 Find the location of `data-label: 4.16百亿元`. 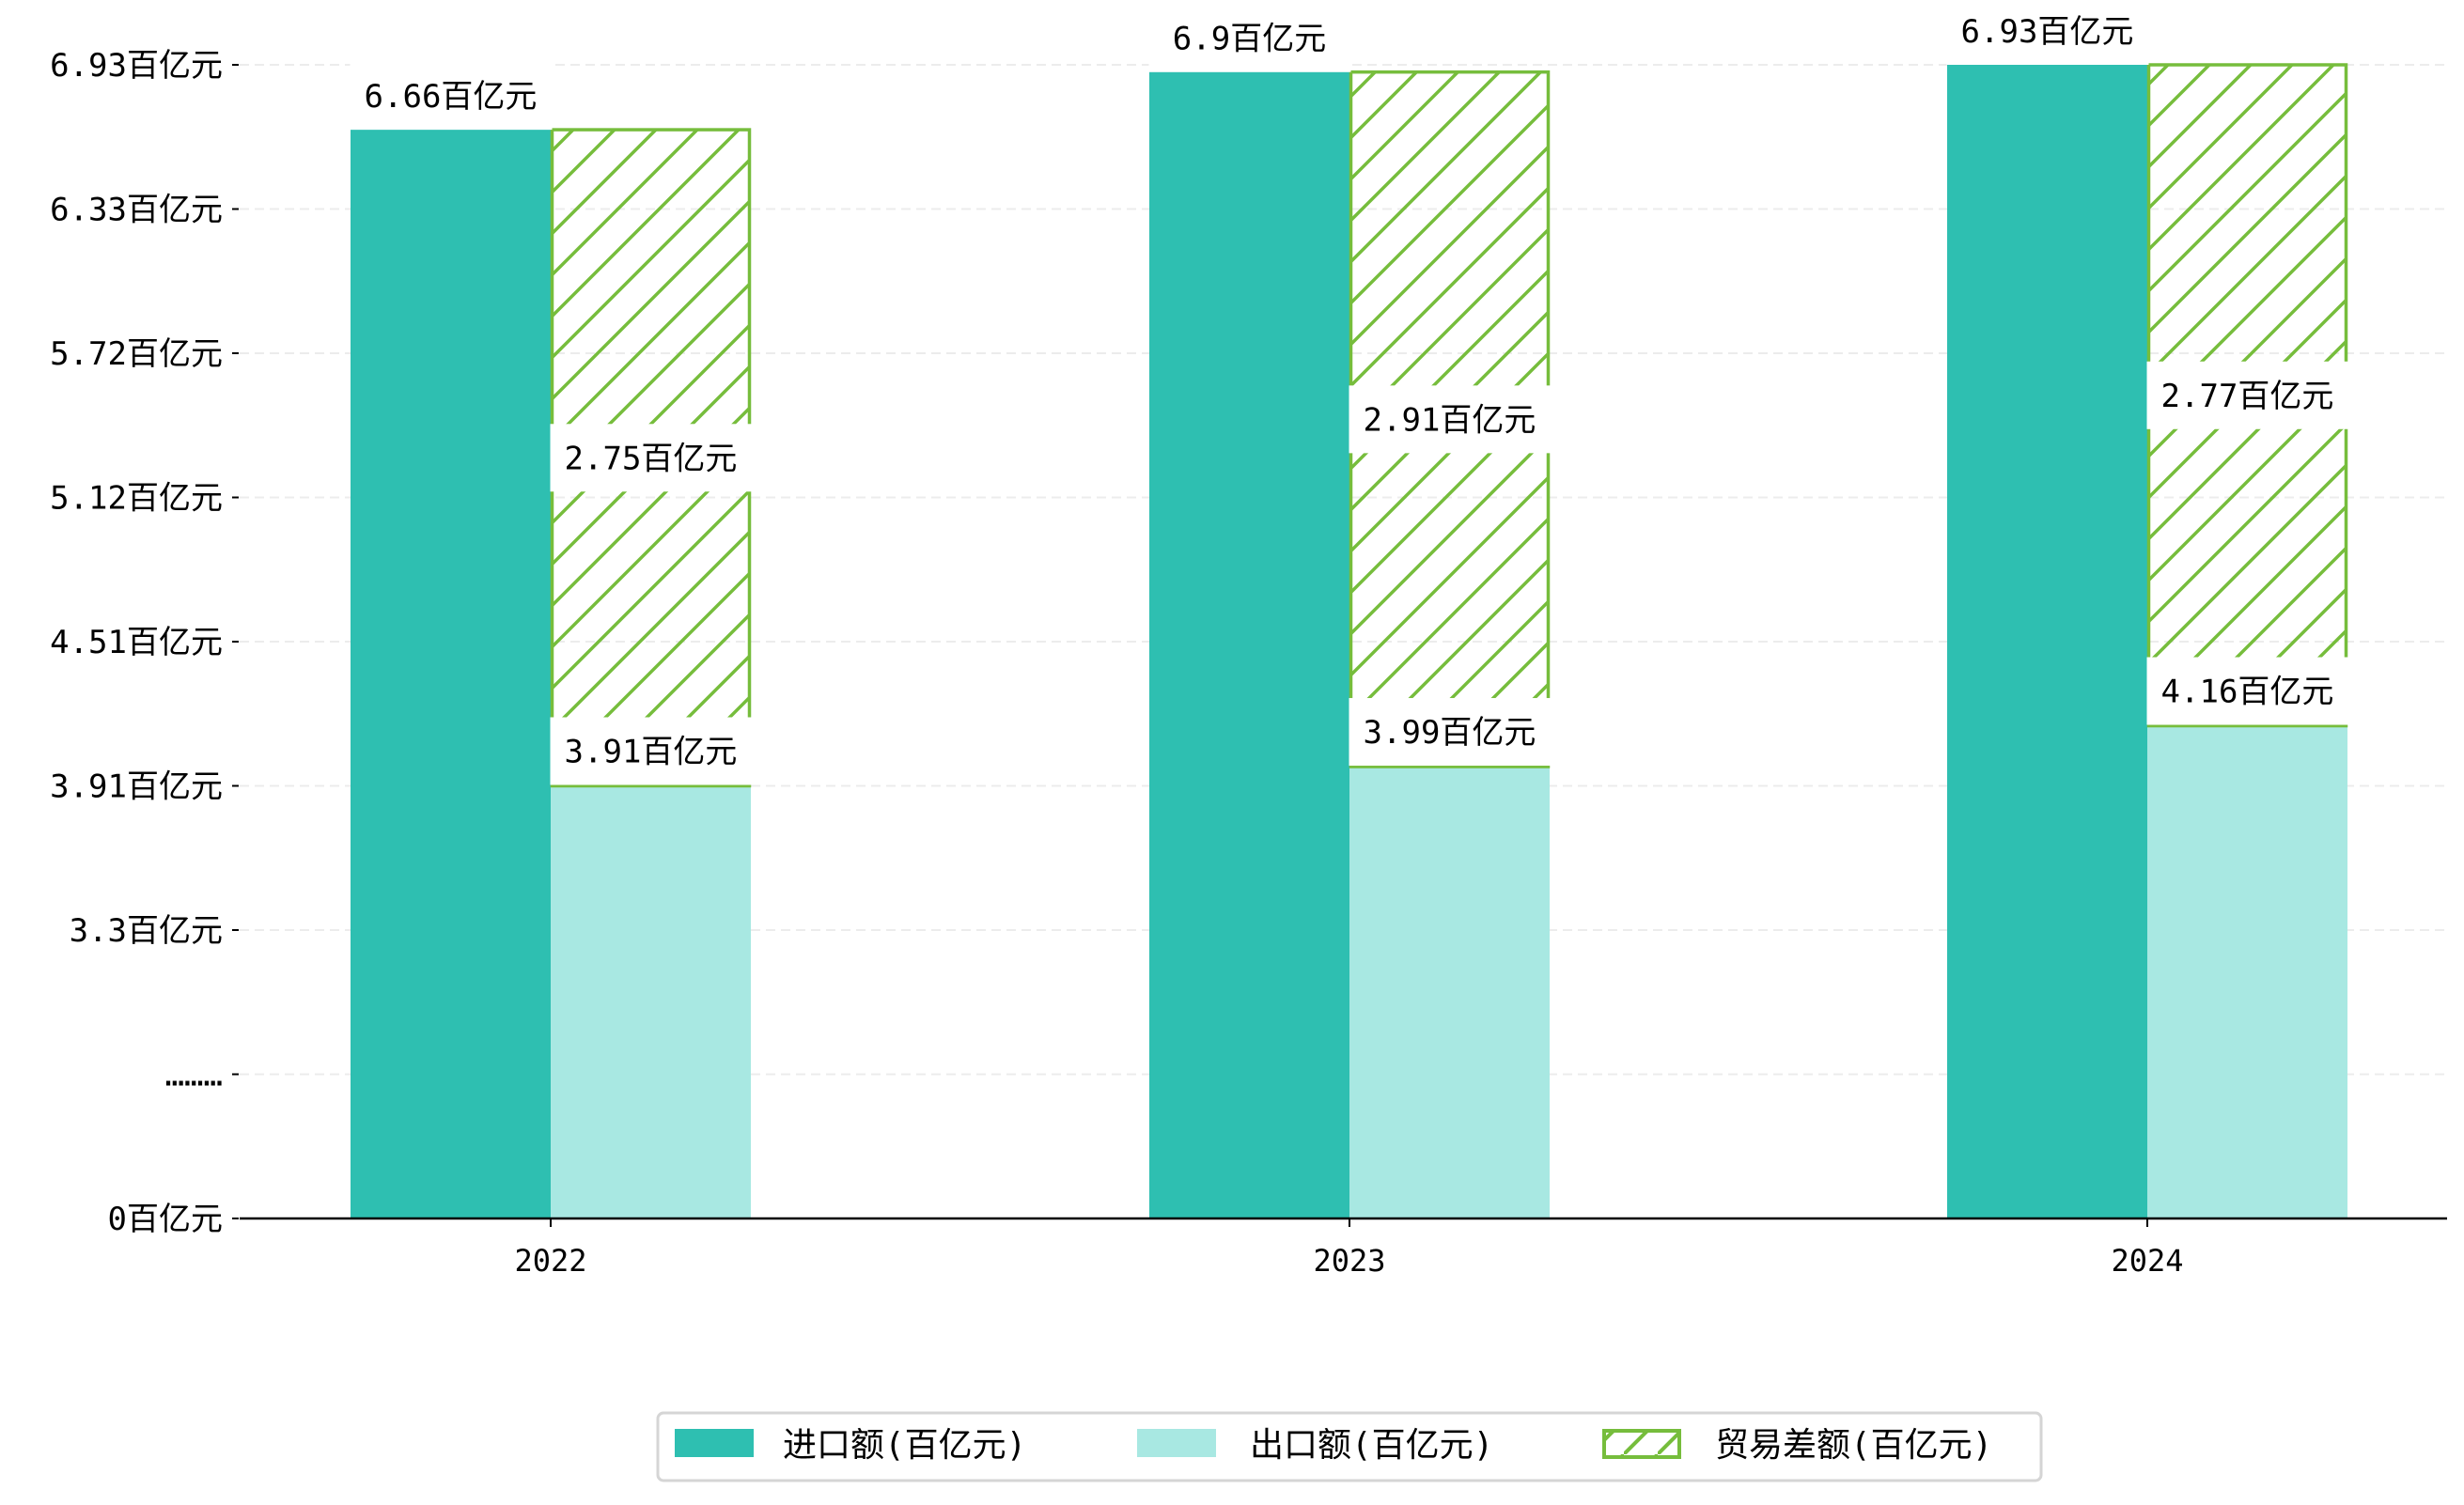

data-label: 4.16百亿元 is located at coordinates (2247, 692).